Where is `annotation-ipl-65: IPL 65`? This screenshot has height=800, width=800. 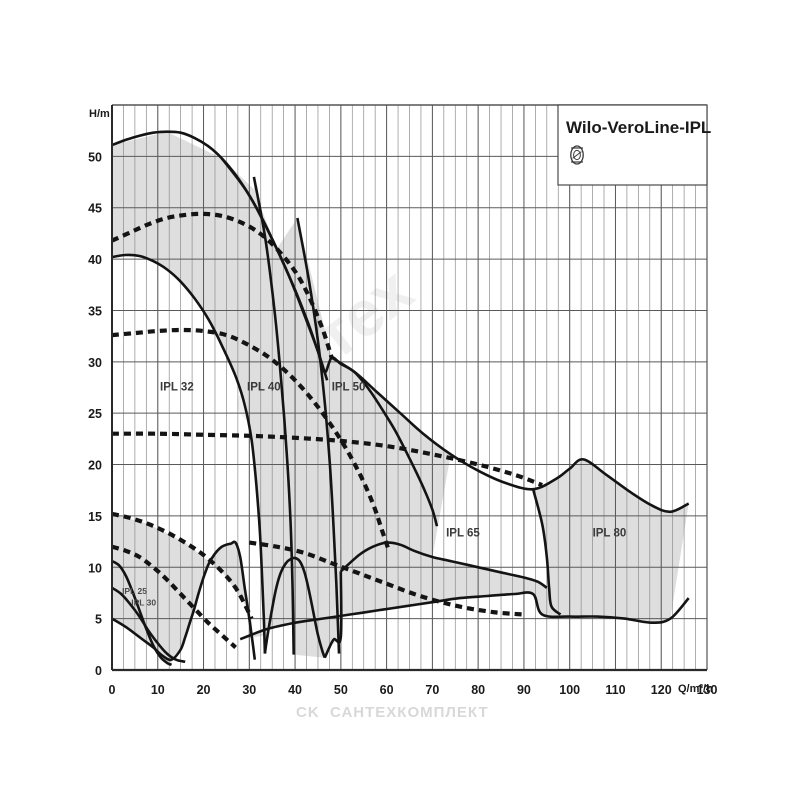
annotation-ipl-65: IPL 65 is located at coordinates (463, 533).